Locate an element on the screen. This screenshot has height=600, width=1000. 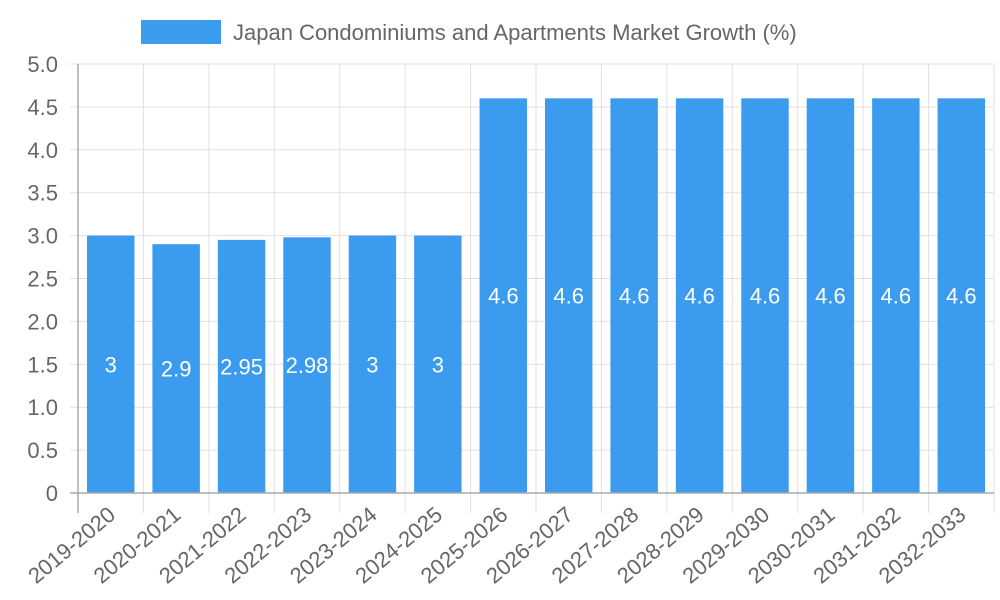
bar-2024-2025: 3 is located at coordinates (438, 364).